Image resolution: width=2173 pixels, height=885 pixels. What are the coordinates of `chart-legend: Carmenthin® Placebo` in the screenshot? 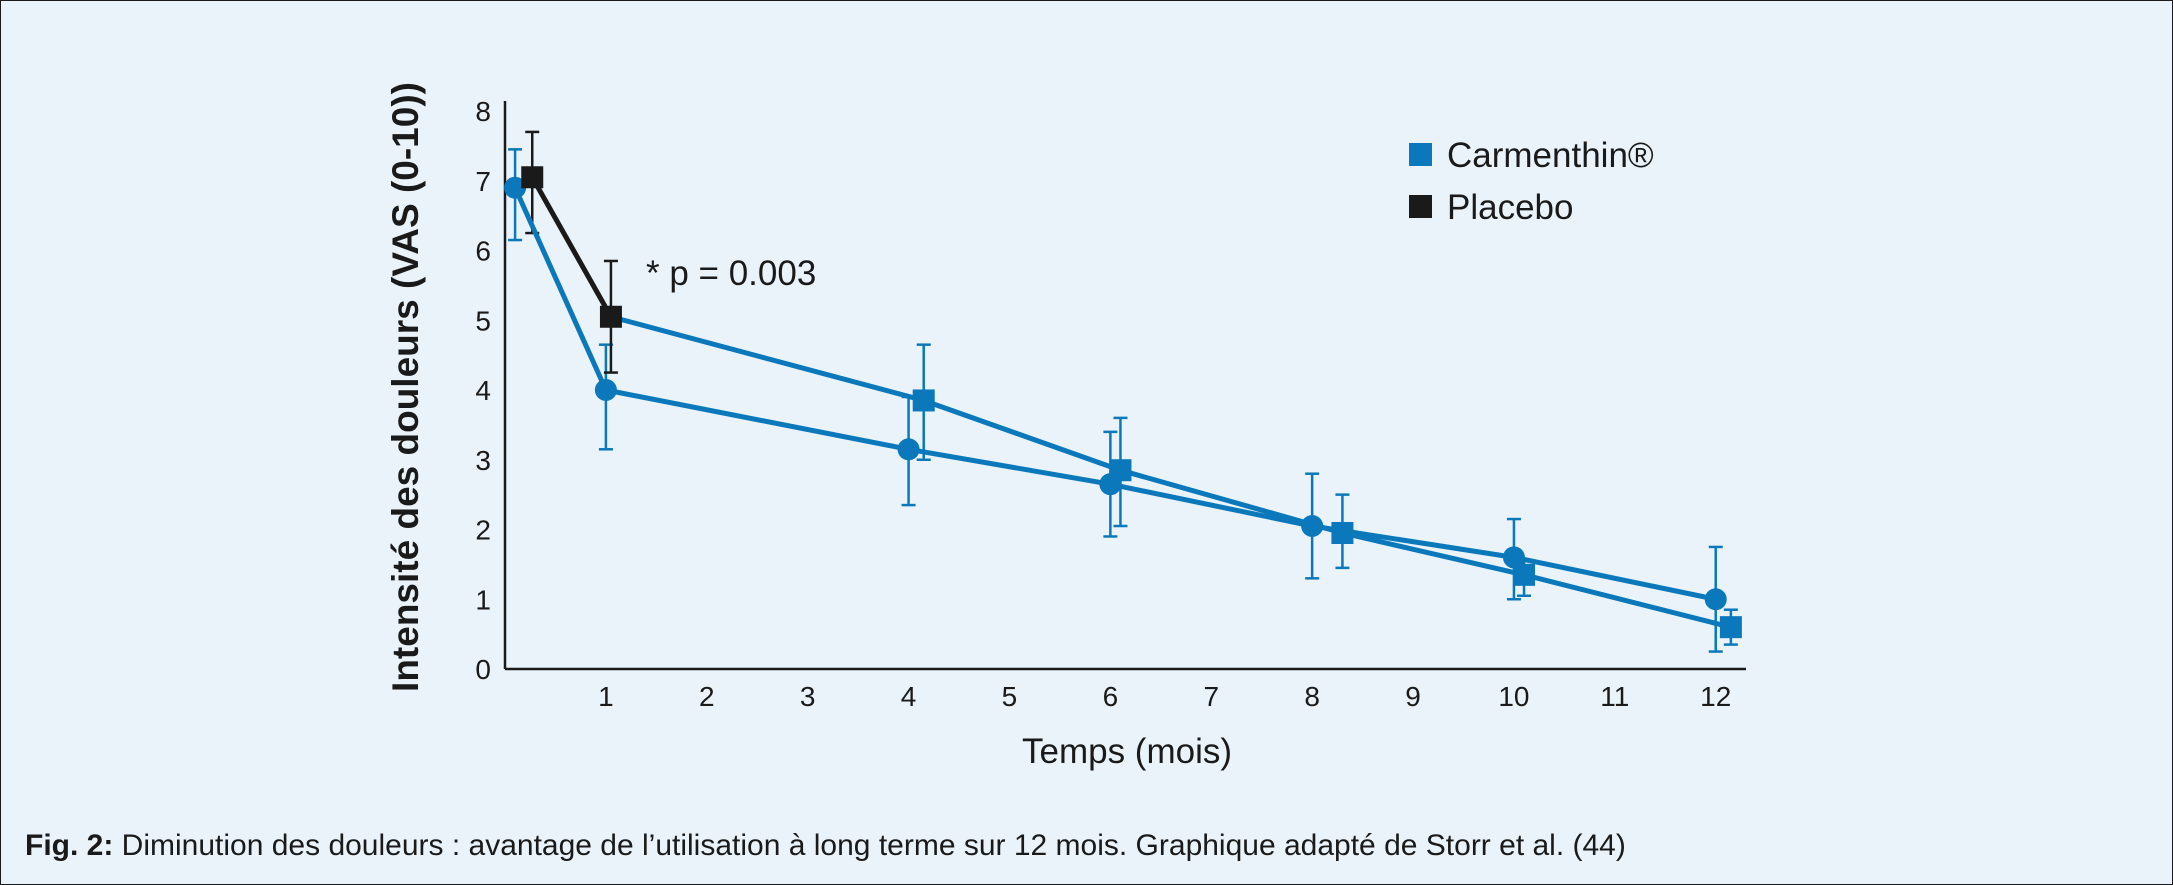 It's located at (1531, 181).